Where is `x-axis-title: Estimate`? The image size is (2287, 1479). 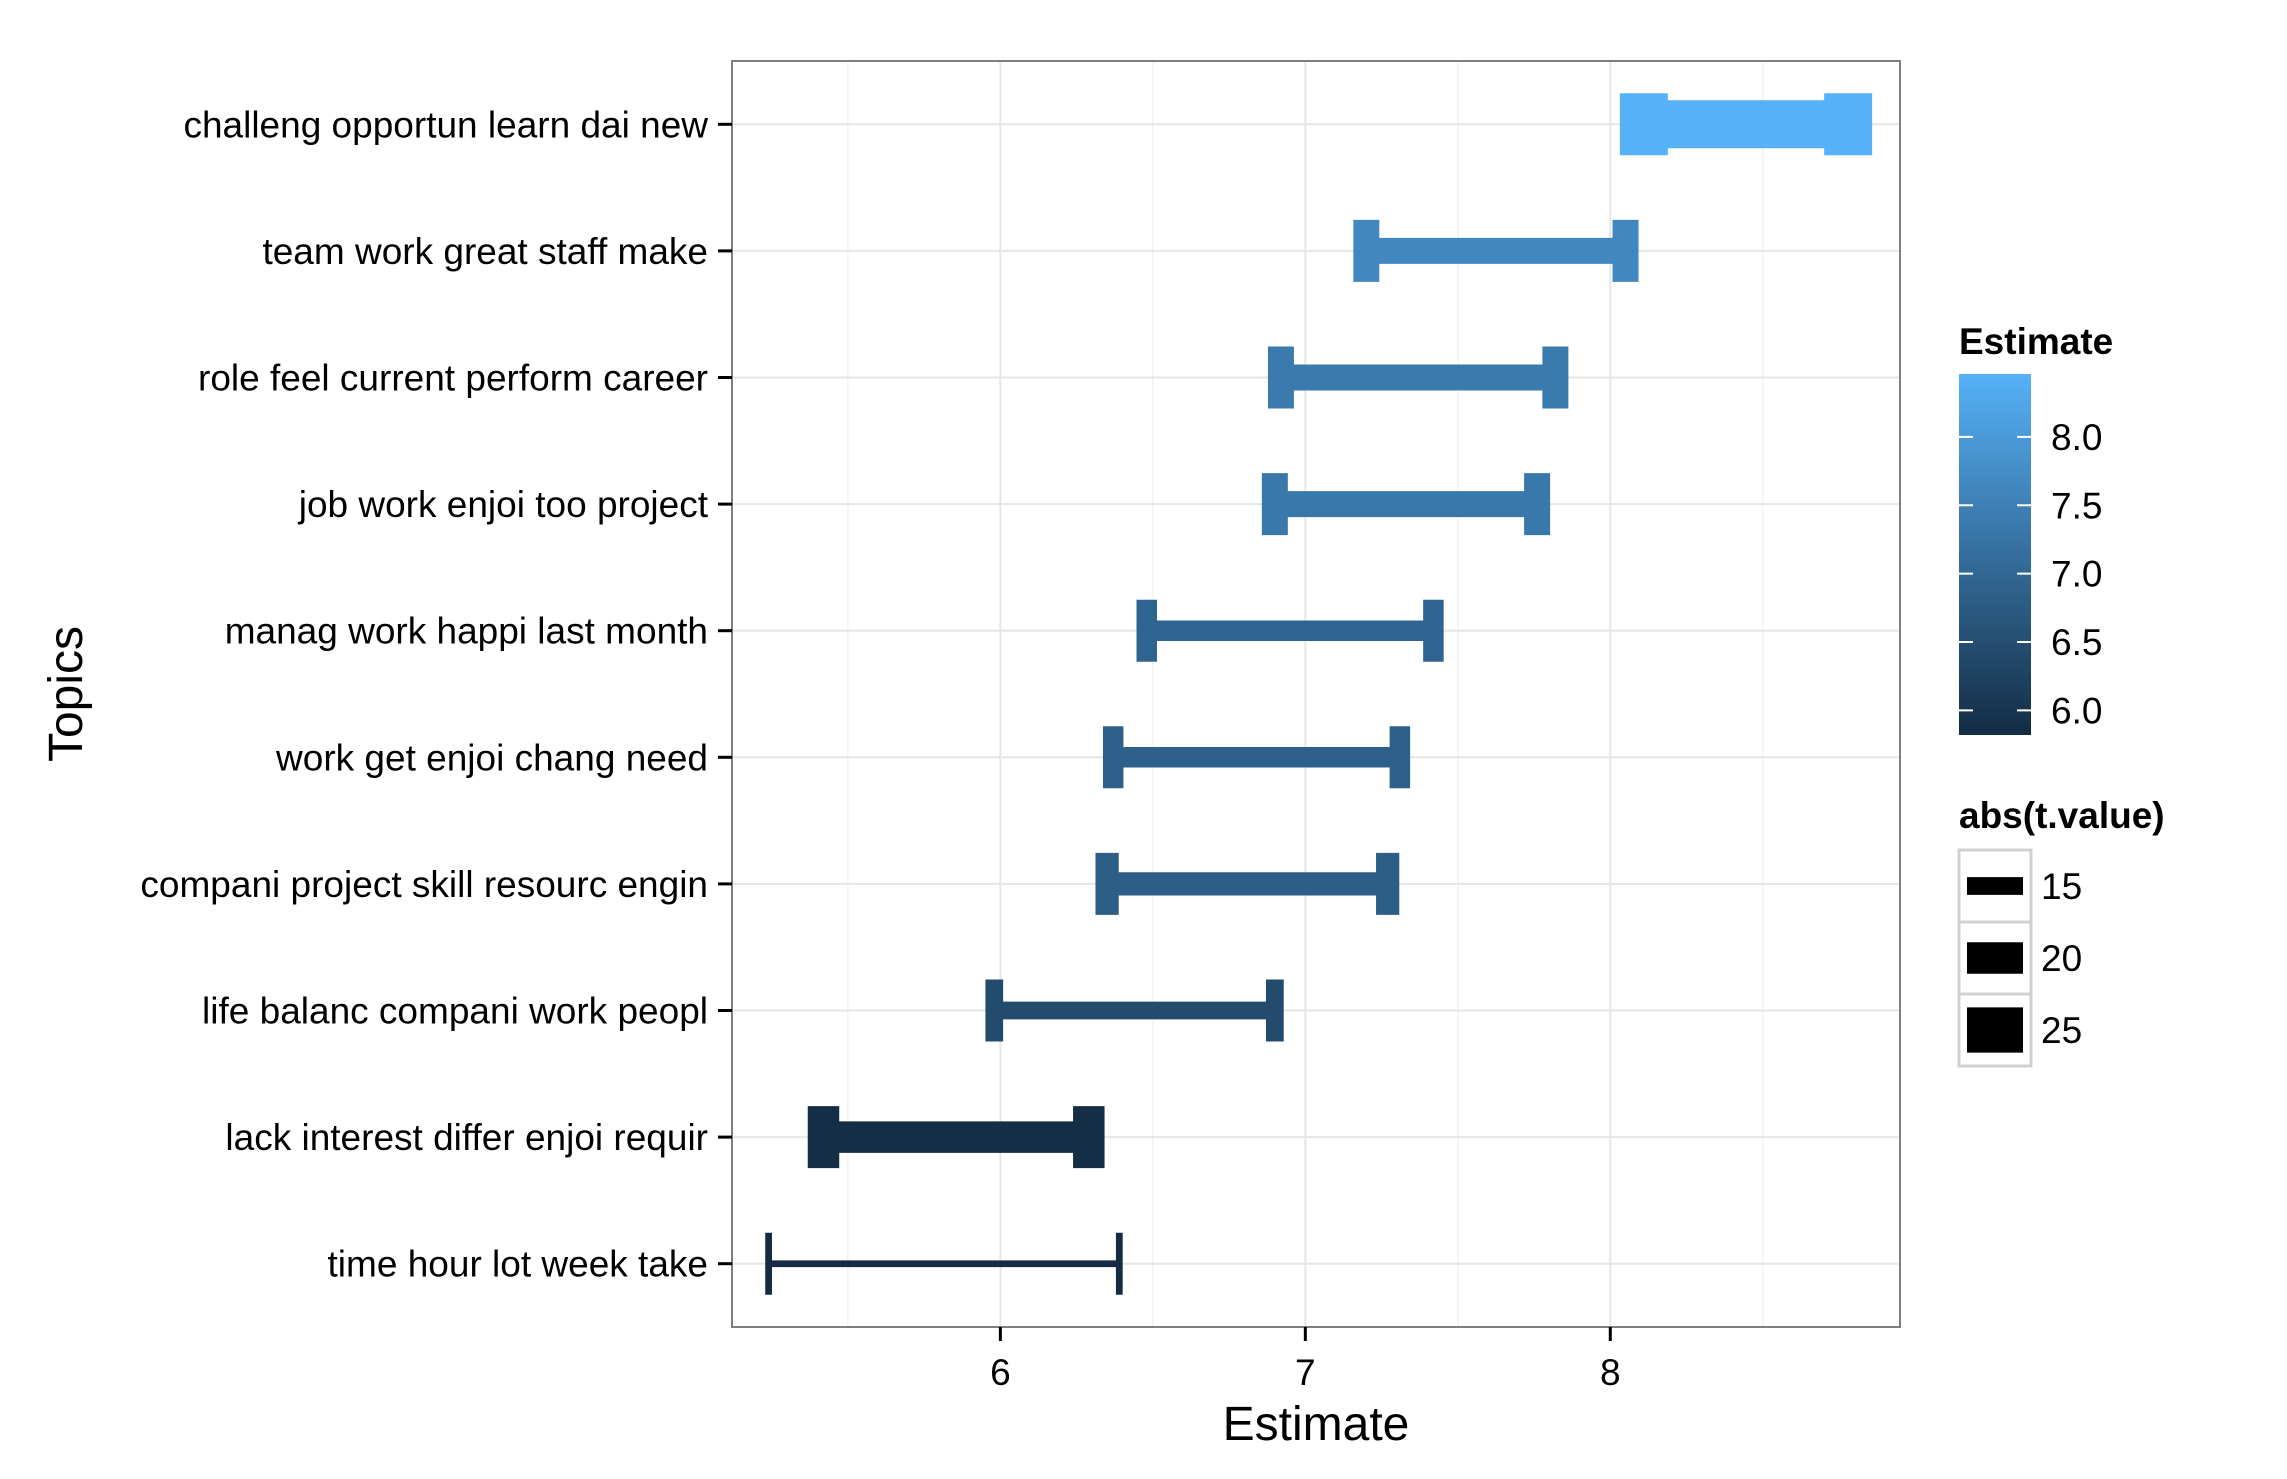 x-axis-title: Estimate is located at coordinates (1316, 1424).